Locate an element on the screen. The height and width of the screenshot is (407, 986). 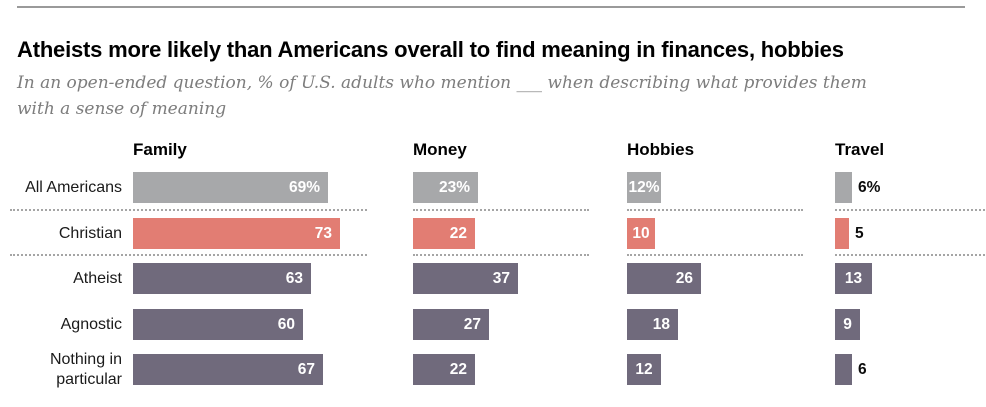
bar-value-label: 67 is located at coordinates (306, 369).